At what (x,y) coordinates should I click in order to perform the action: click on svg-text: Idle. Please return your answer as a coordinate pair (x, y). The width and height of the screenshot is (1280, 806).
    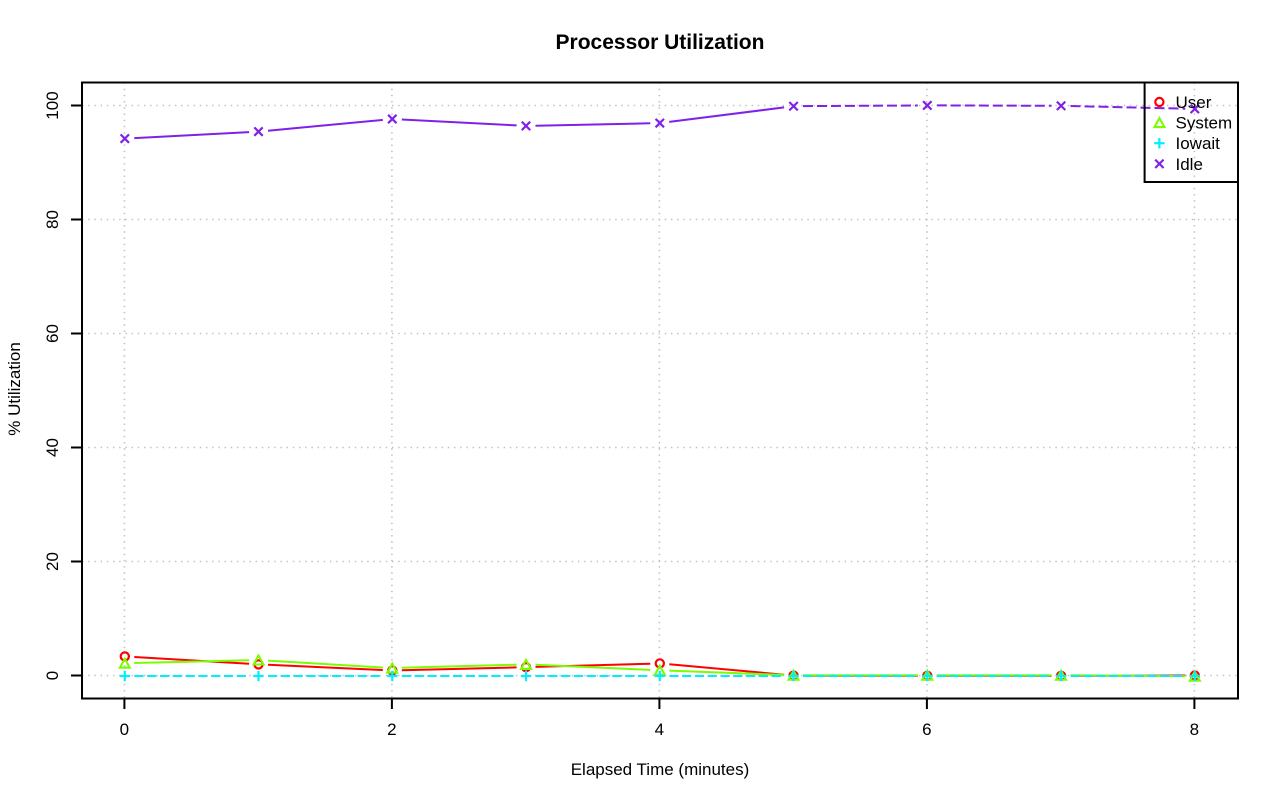
    Looking at the image, I should click on (1189, 164).